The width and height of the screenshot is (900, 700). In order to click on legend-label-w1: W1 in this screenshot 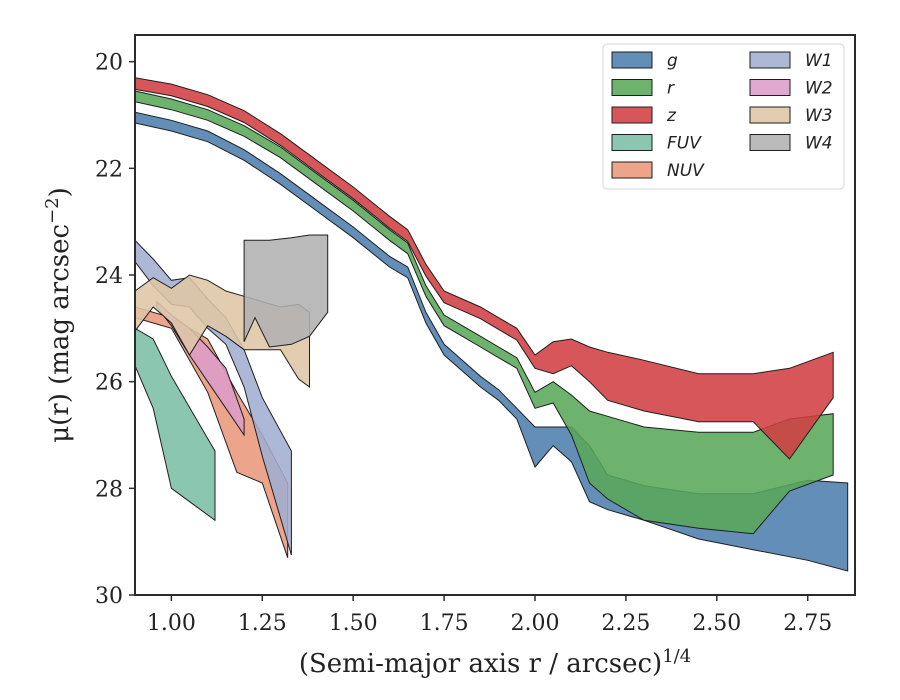, I will do `click(819, 61)`.